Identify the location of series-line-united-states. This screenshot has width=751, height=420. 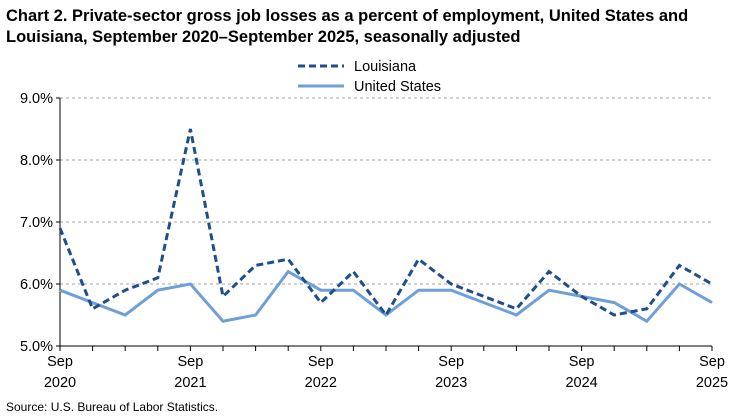
(386, 296).